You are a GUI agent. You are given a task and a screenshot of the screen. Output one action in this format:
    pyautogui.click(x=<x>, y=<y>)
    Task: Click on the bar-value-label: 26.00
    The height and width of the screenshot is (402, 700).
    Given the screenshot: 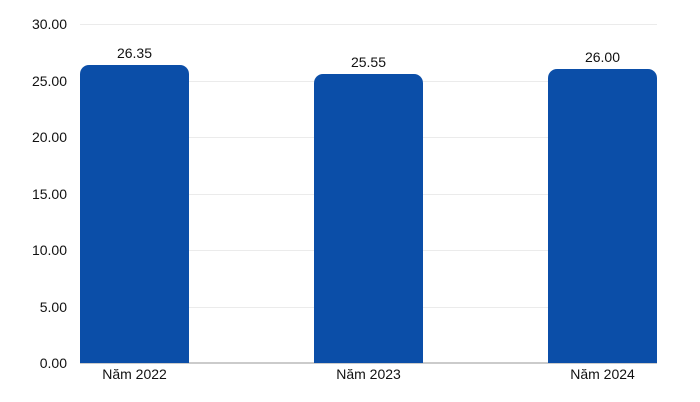 What is the action you would take?
    pyautogui.click(x=602, y=57)
    